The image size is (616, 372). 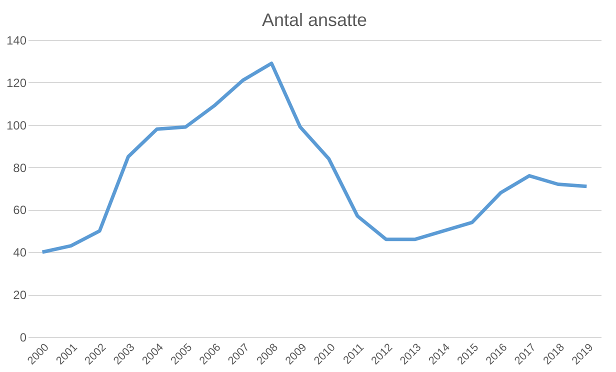 I want to click on y-tick-label: 120, so click(x=16, y=83).